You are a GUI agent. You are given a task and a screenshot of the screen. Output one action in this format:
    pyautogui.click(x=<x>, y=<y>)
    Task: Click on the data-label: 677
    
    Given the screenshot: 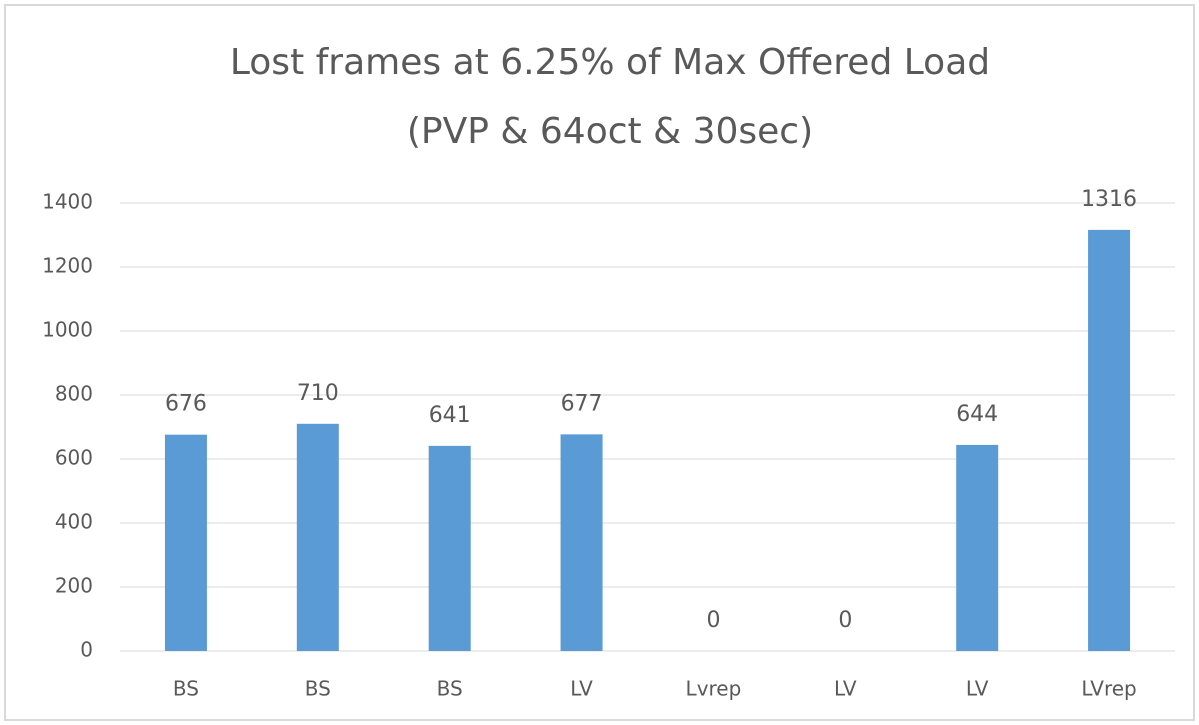 What is the action you would take?
    pyautogui.click(x=582, y=403)
    